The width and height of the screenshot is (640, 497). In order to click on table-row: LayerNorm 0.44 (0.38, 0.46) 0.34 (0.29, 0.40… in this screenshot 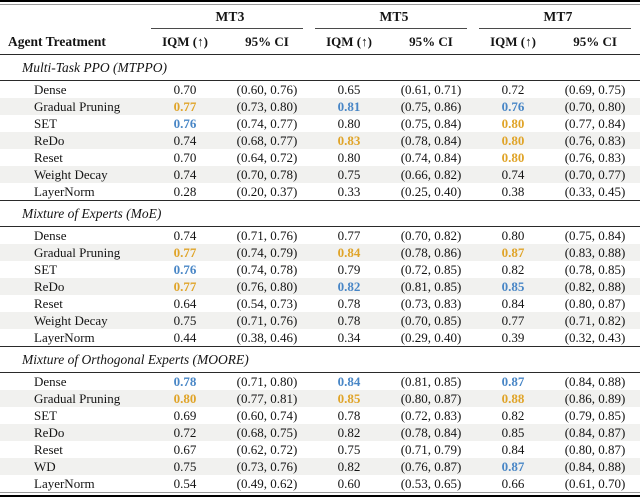, I will do `click(320, 338)`.